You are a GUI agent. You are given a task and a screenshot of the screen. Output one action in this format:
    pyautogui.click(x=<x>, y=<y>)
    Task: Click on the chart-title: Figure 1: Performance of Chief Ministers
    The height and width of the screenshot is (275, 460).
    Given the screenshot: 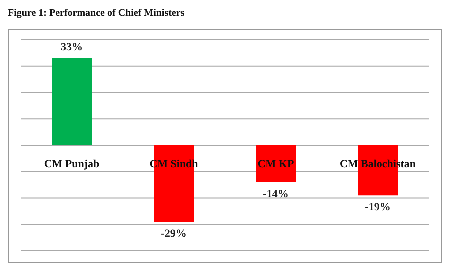 What is the action you would take?
    pyautogui.click(x=97, y=13)
    